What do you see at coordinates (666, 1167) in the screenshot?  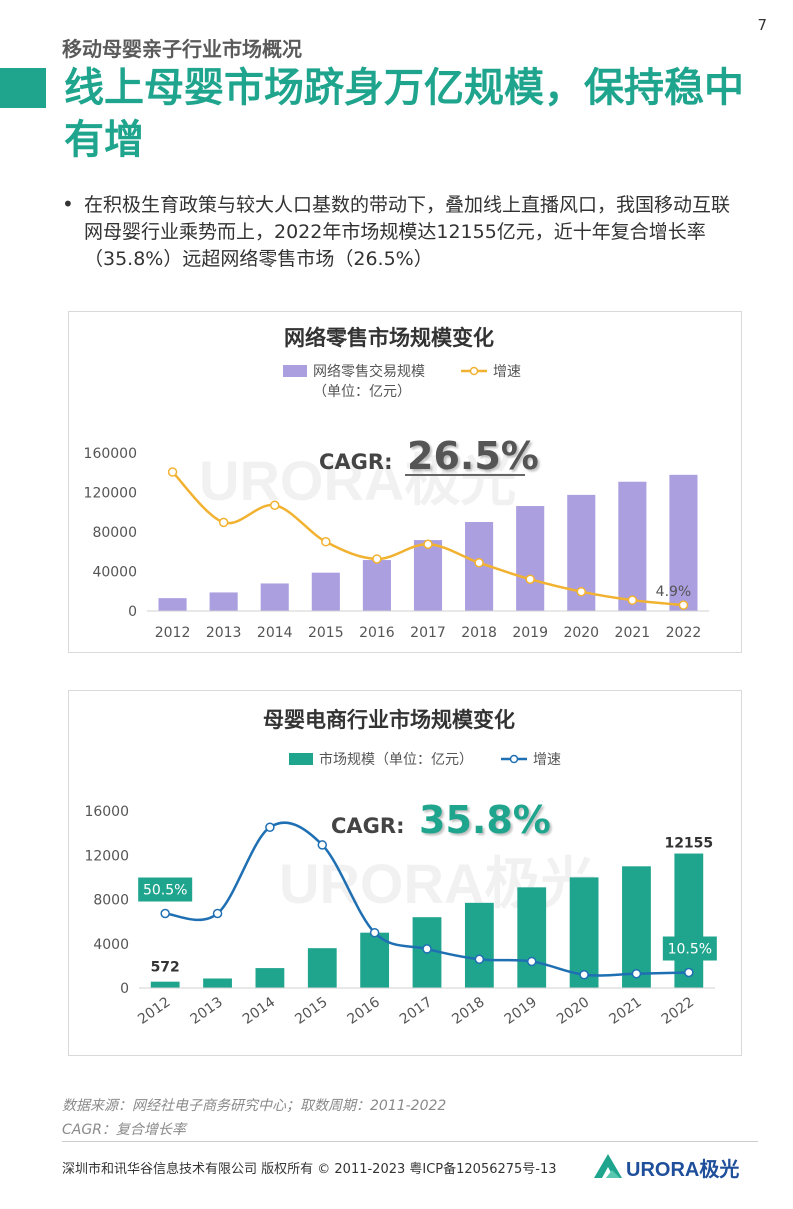 I see `aurora-logo: URORA极光` at bounding box center [666, 1167].